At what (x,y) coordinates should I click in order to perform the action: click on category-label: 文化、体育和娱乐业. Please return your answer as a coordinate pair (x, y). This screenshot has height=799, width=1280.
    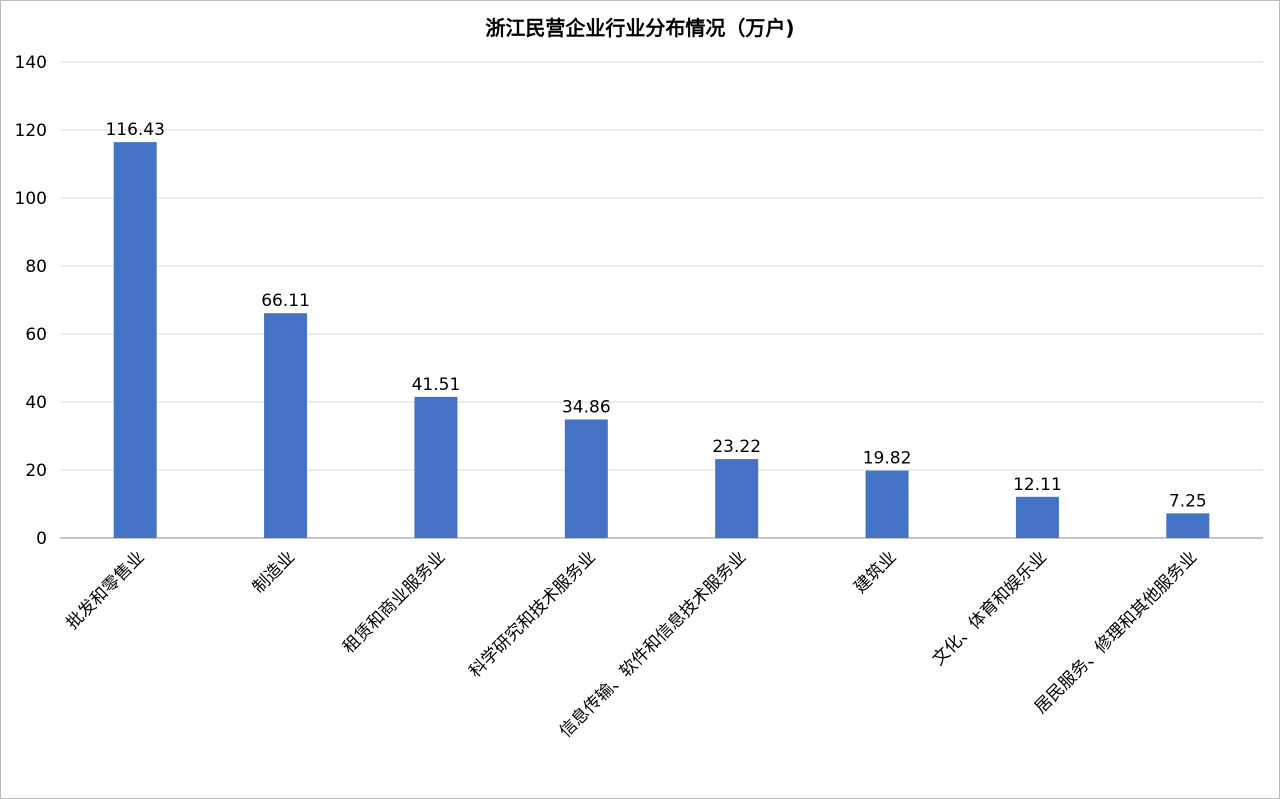
    Looking at the image, I should click on (990, 608).